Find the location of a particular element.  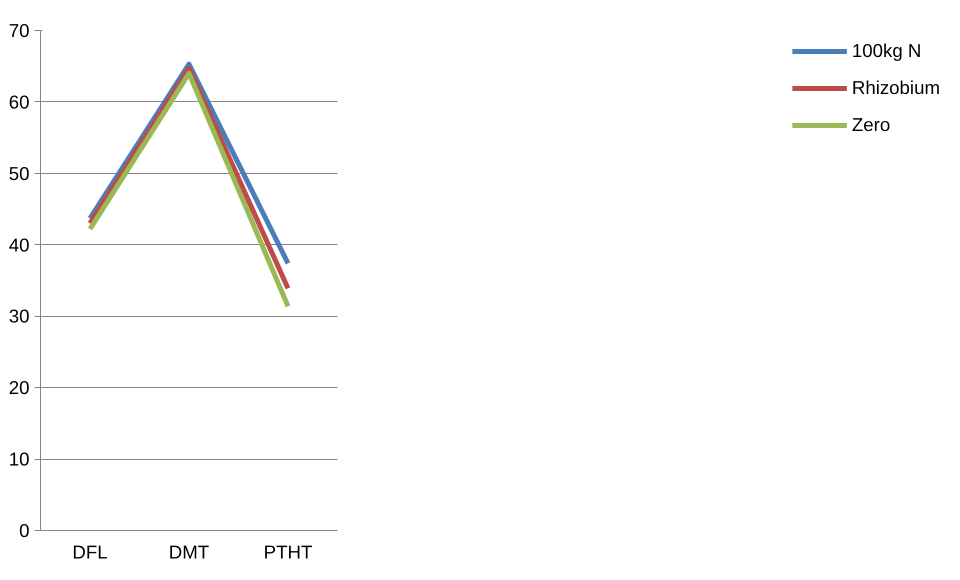

y-tick-label: 60 is located at coordinates (19, 101).